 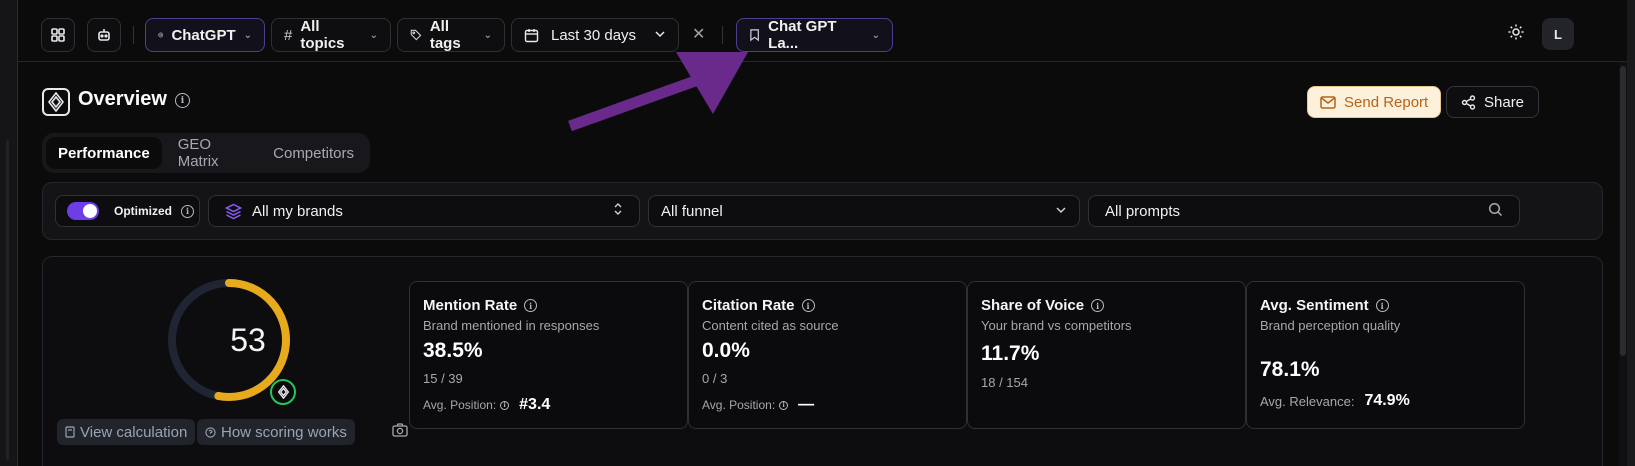 I want to click on sun-icon, so click(x=1516, y=32).